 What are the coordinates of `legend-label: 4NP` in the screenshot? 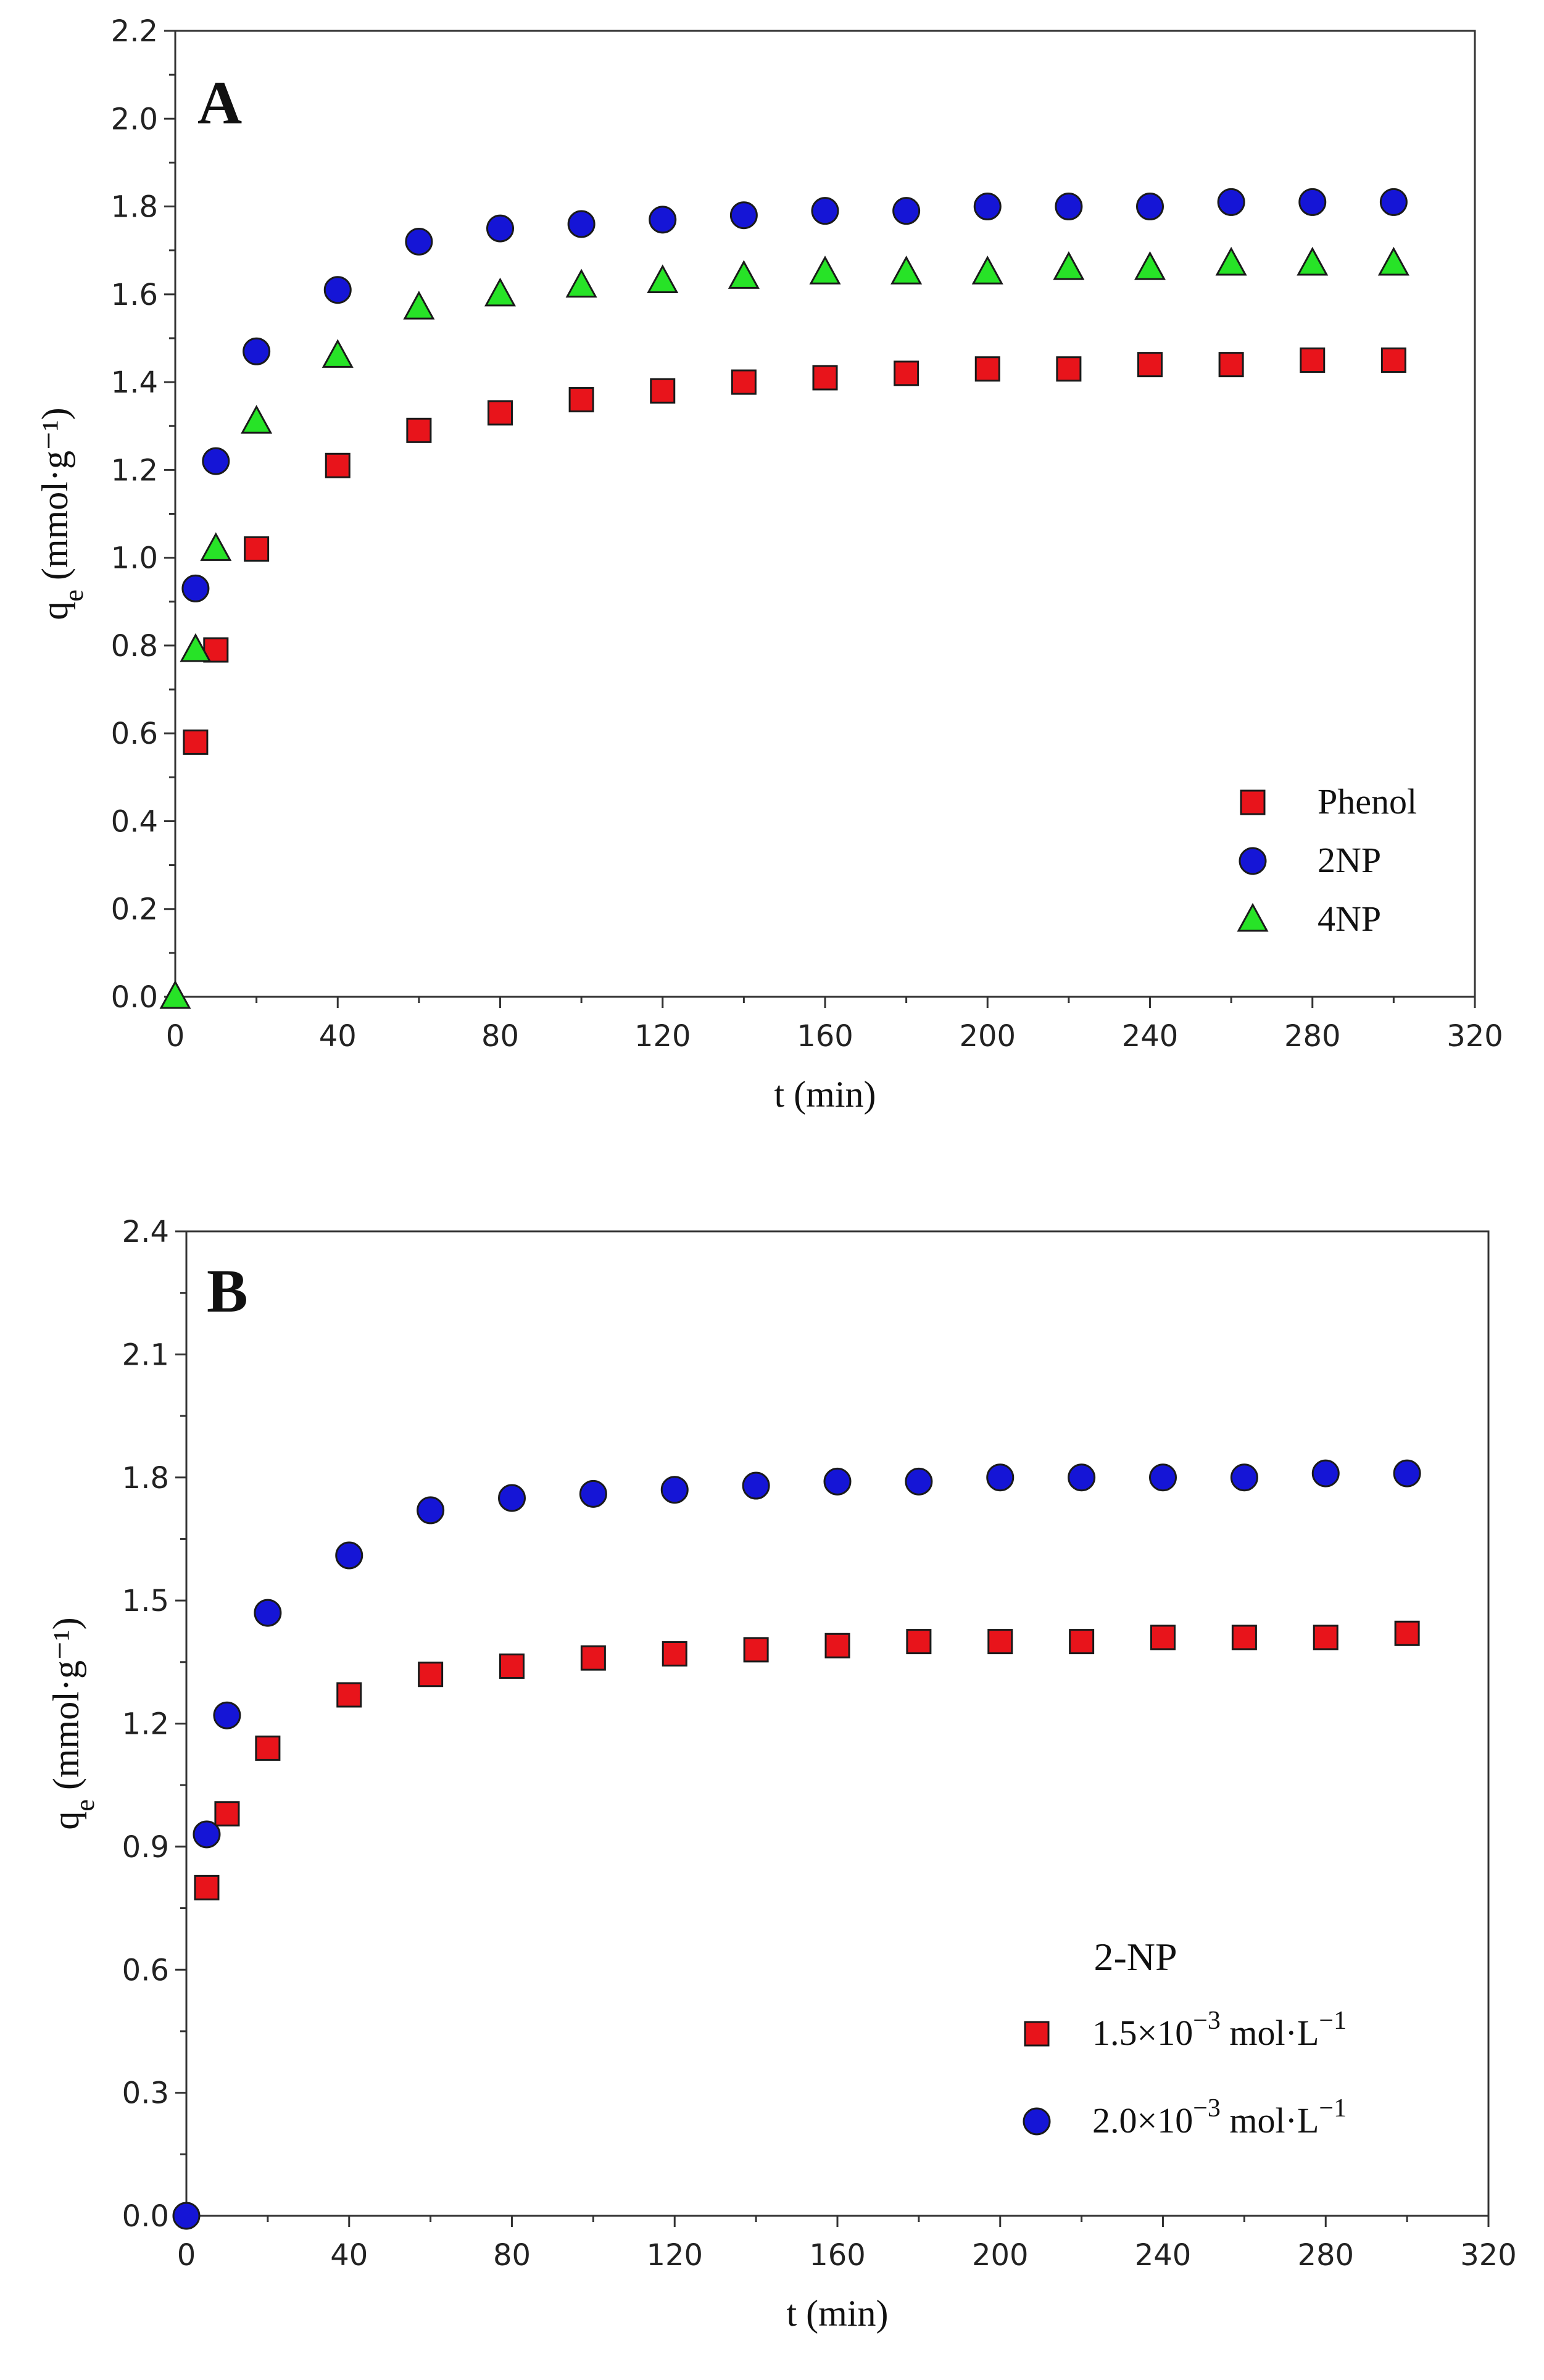 It's located at (1349, 919).